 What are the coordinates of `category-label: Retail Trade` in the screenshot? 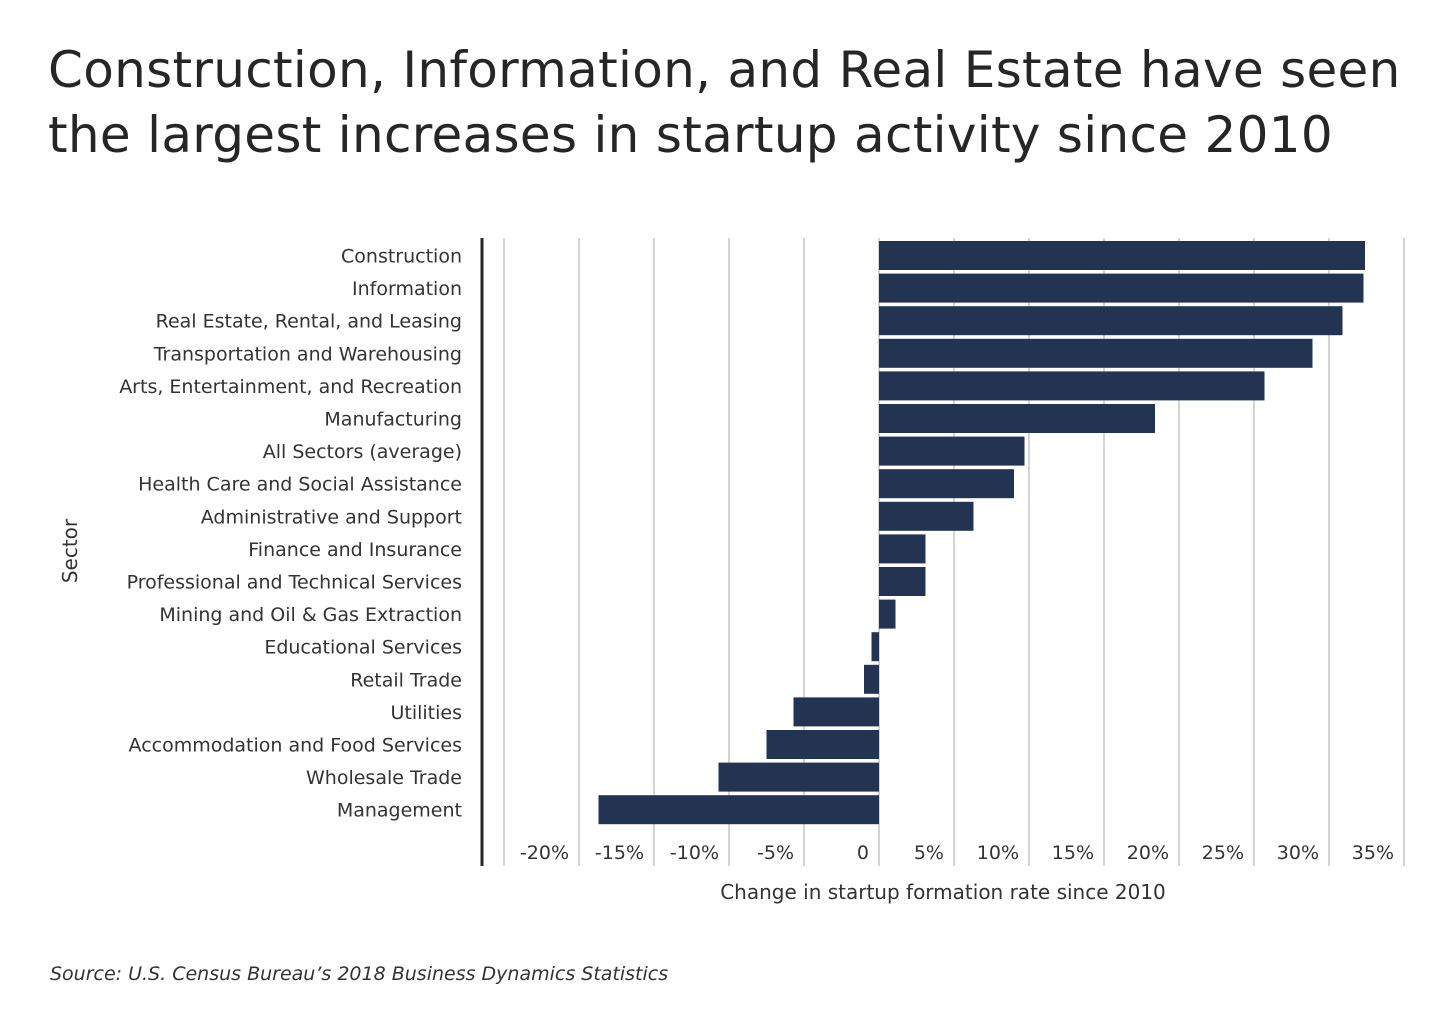 It's located at (406, 680).